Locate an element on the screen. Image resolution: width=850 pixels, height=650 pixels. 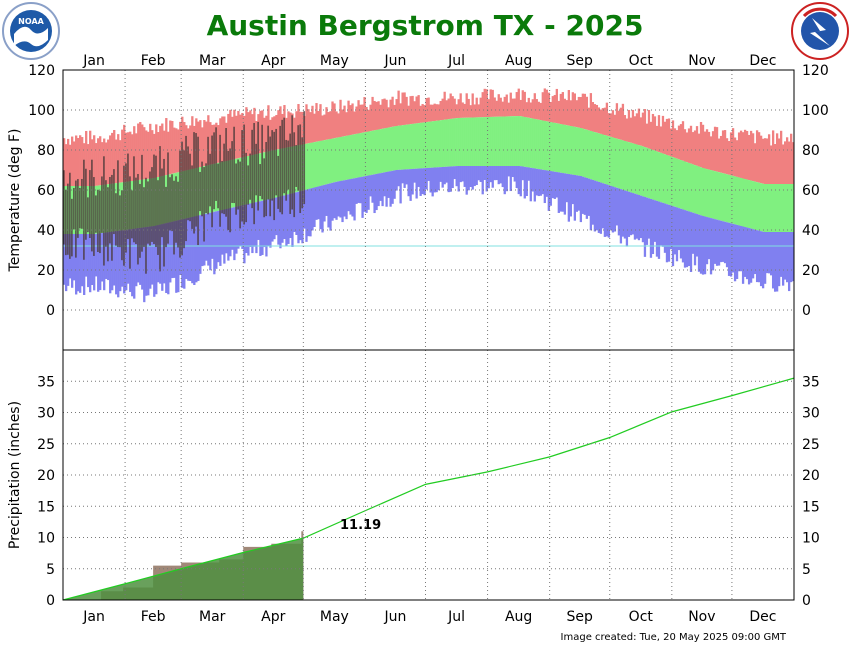
temperature-axis-label: Temperature (deg F) is located at coordinates (15, 201).